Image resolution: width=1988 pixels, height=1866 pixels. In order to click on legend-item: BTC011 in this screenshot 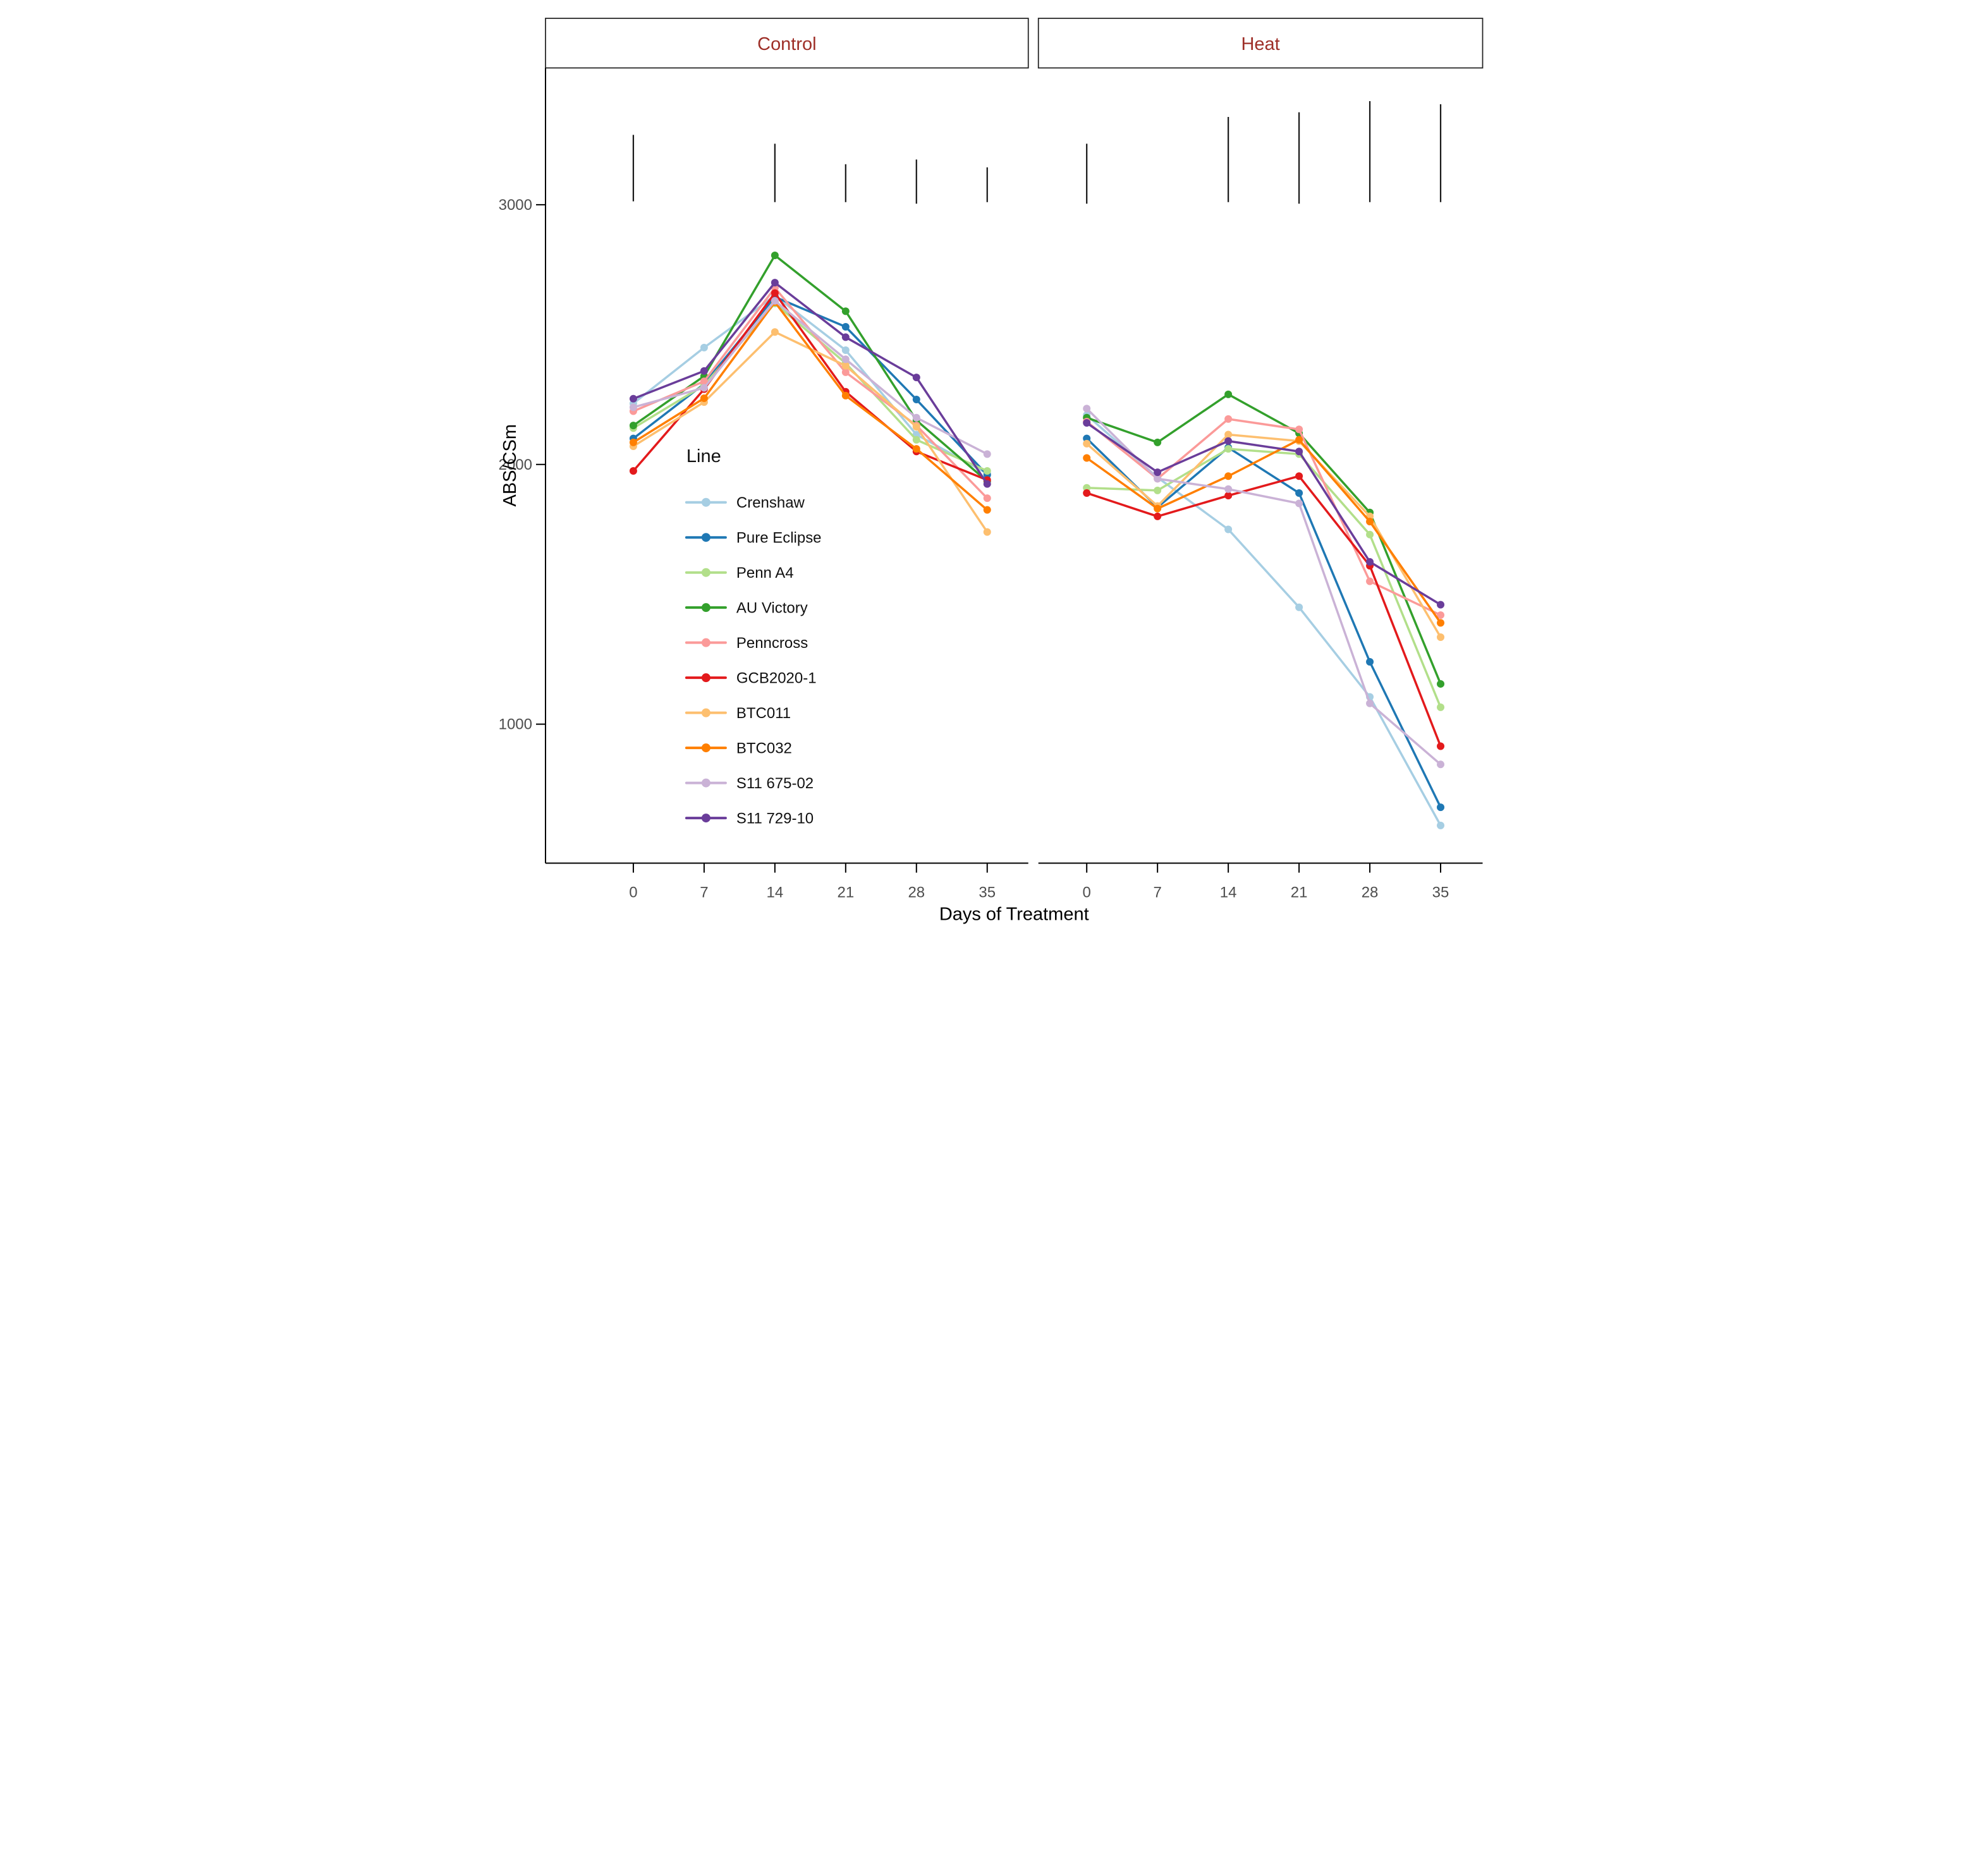, I will do `click(738, 713)`.